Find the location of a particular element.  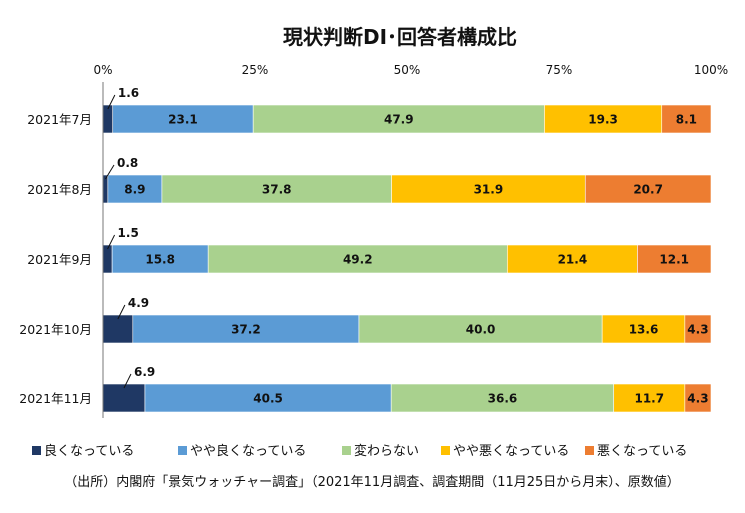

data-label: 8.9 is located at coordinates (134, 190).